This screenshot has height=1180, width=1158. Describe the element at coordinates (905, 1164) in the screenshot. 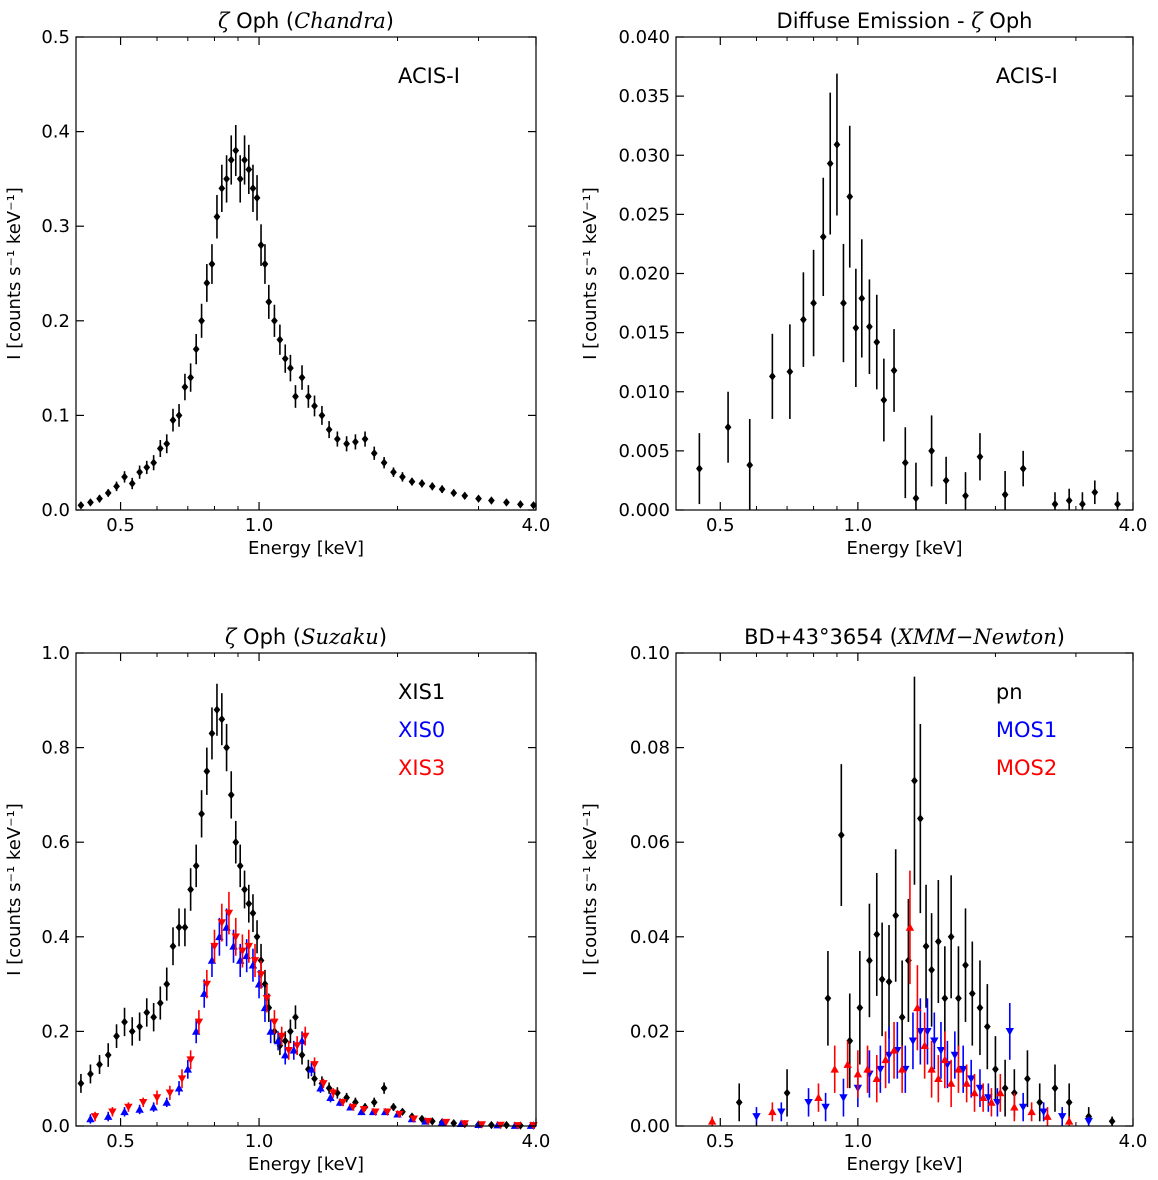

I see `x-axis-label: Energy [keV]` at that location.